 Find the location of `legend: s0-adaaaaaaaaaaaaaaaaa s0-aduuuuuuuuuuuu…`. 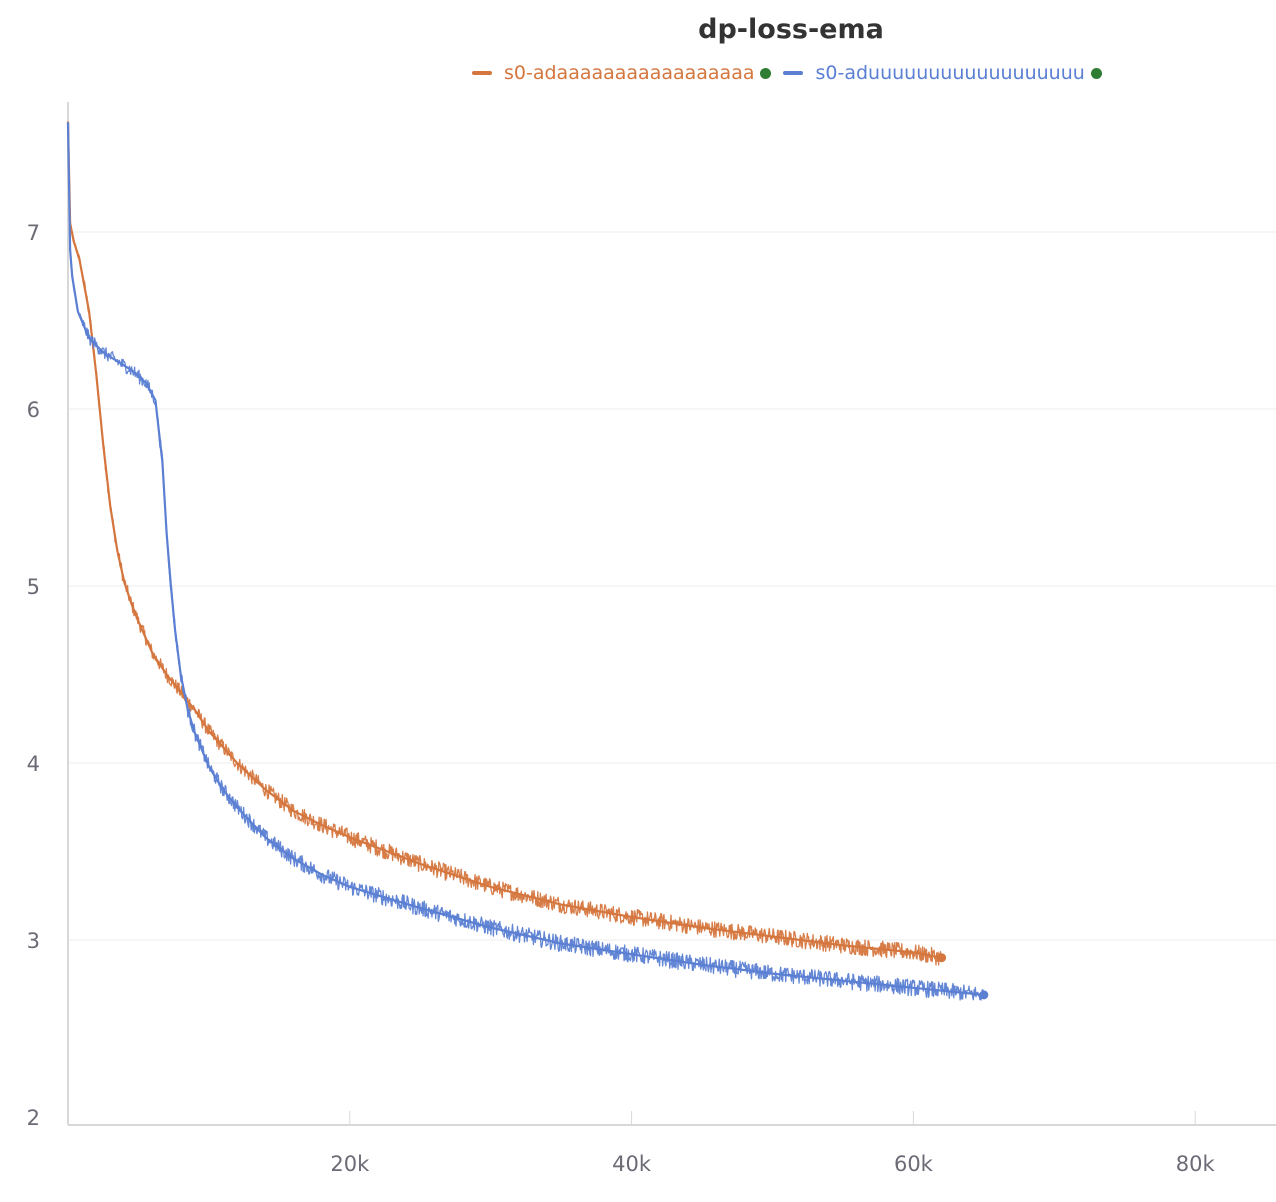

legend: s0-adaaaaaaaaaaaaaaaaa s0-aduuuuuuuuuuuu… is located at coordinates (793, 73).